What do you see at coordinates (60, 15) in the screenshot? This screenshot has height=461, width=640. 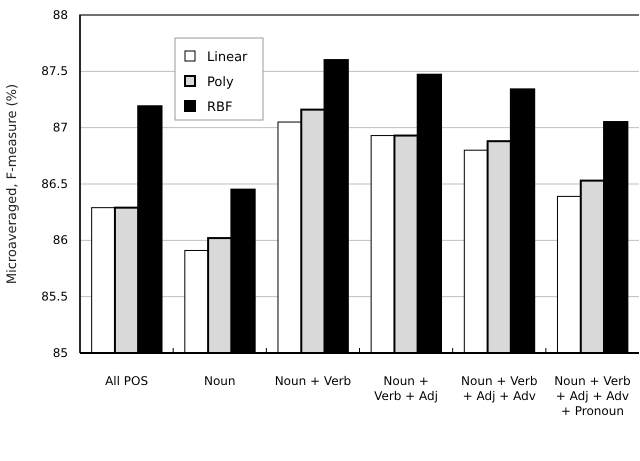 I see `y-tick-label: 88` at bounding box center [60, 15].